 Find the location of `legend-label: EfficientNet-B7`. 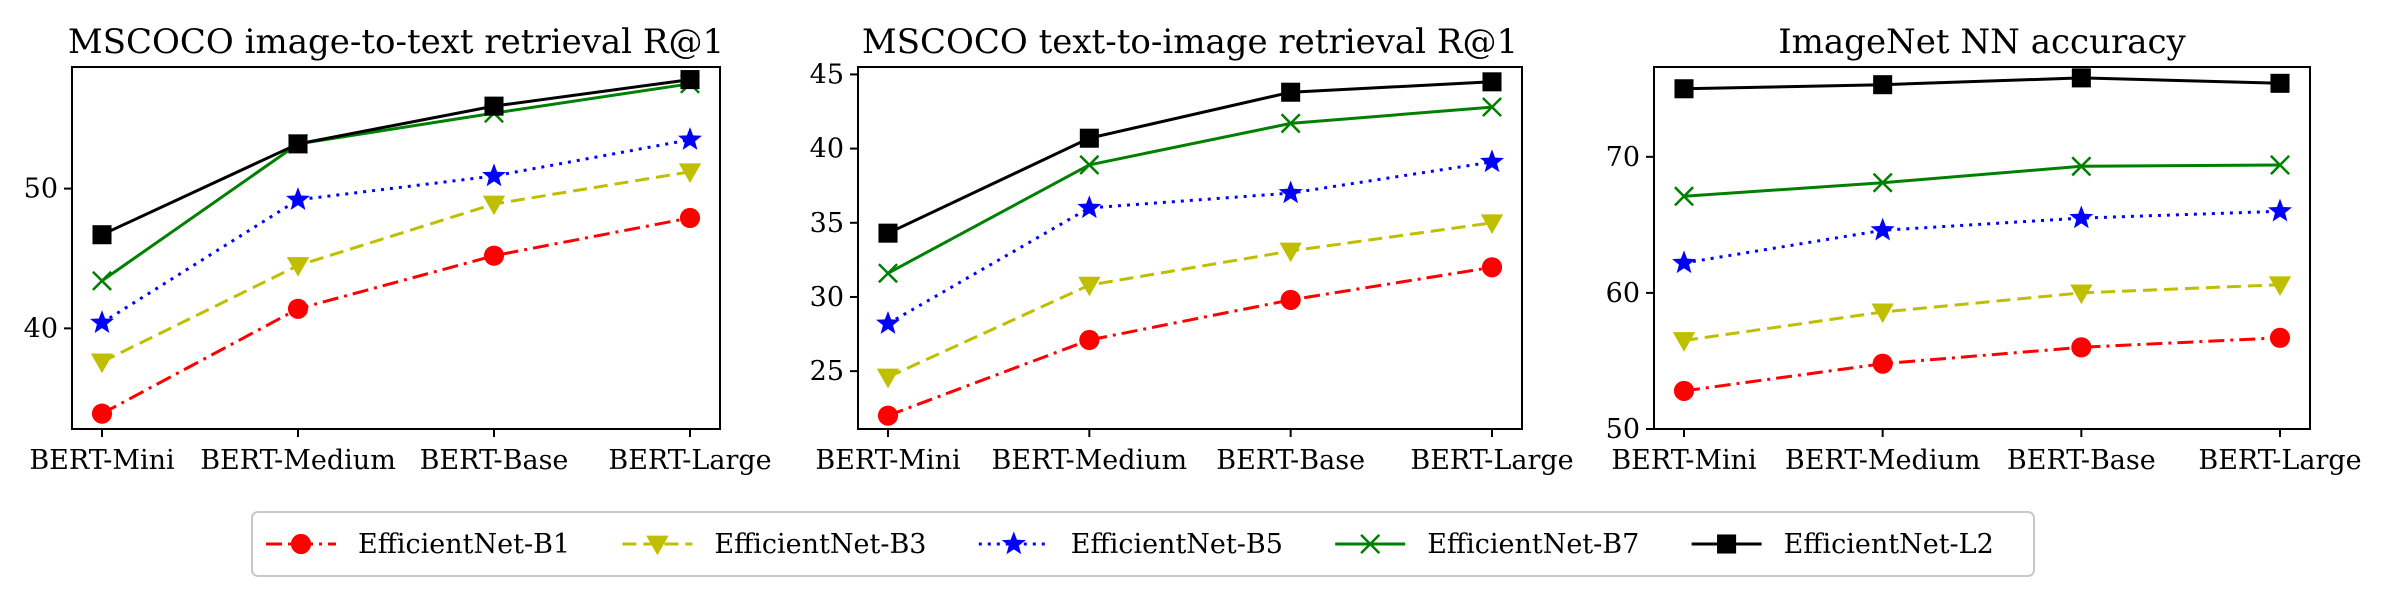

legend-label: EfficientNet-B7 is located at coordinates (1533, 544).